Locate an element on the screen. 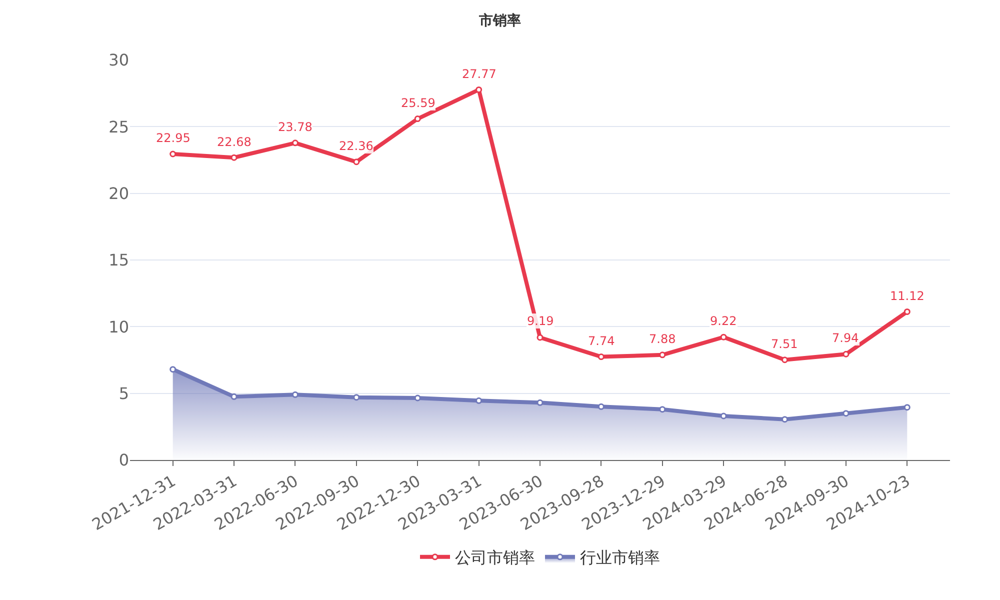  data-label: 7.88 is located at coordinates (662, 339).